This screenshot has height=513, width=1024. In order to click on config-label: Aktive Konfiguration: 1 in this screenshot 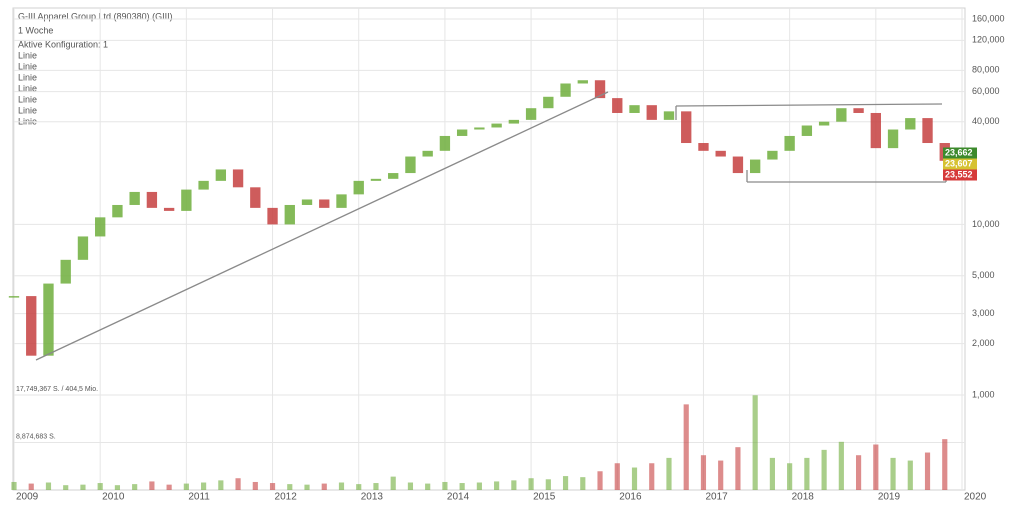, I will do `click(63, 44)`.